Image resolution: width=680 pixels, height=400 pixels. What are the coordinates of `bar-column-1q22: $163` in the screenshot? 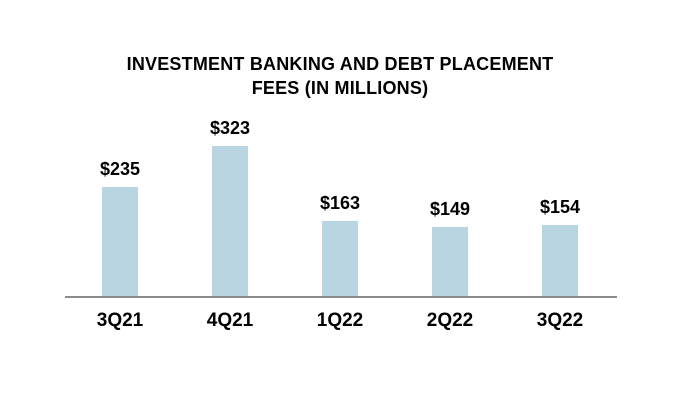 It's located at (340, 244).